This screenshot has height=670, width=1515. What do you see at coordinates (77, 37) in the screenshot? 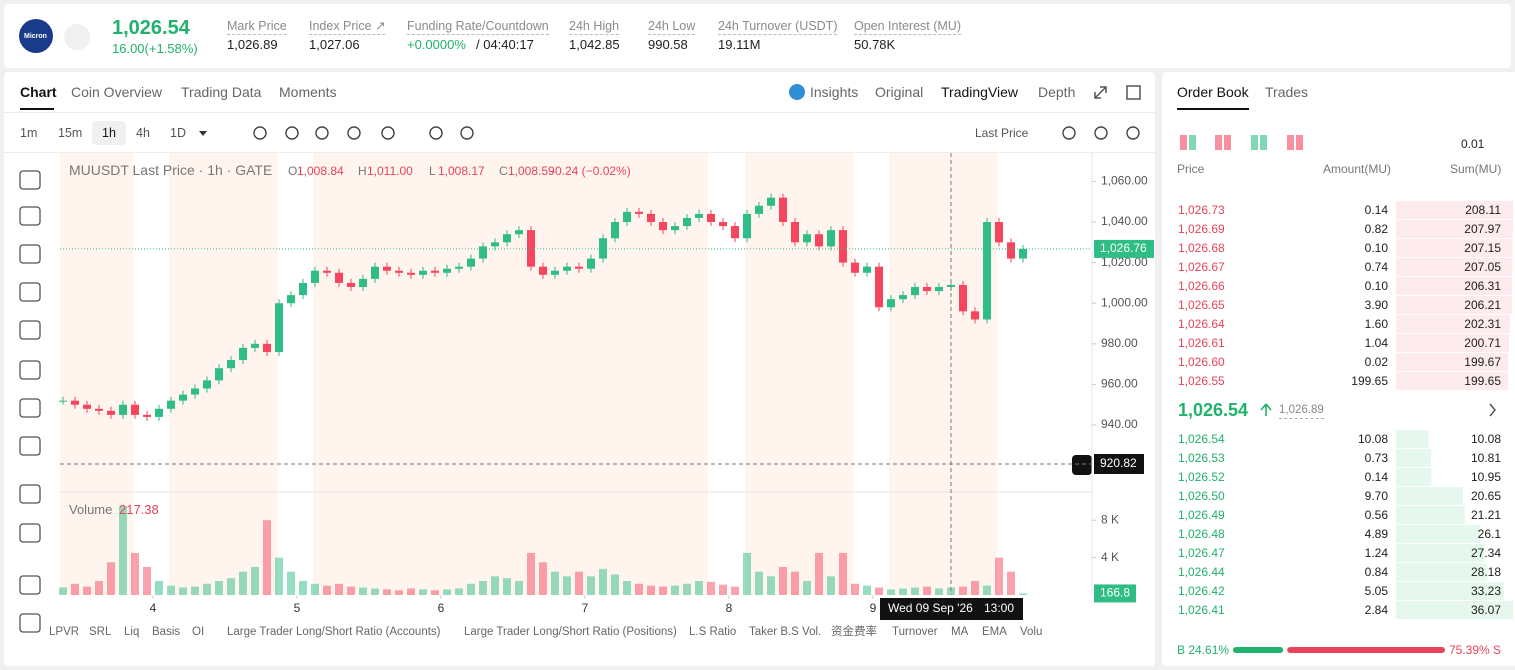
I see `favorite-button` at bounding box center [77, 37].